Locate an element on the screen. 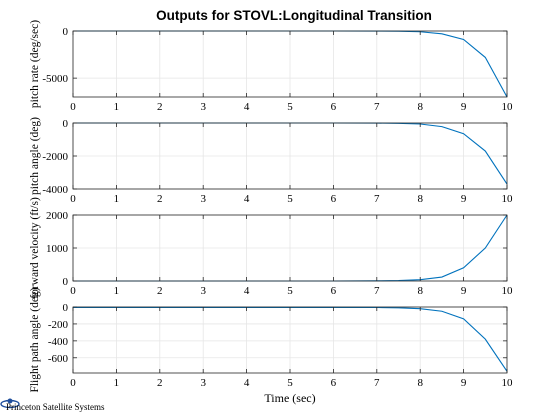  y-axis-label: forward velocity (ft/s) is located at coordinates (35, 248).